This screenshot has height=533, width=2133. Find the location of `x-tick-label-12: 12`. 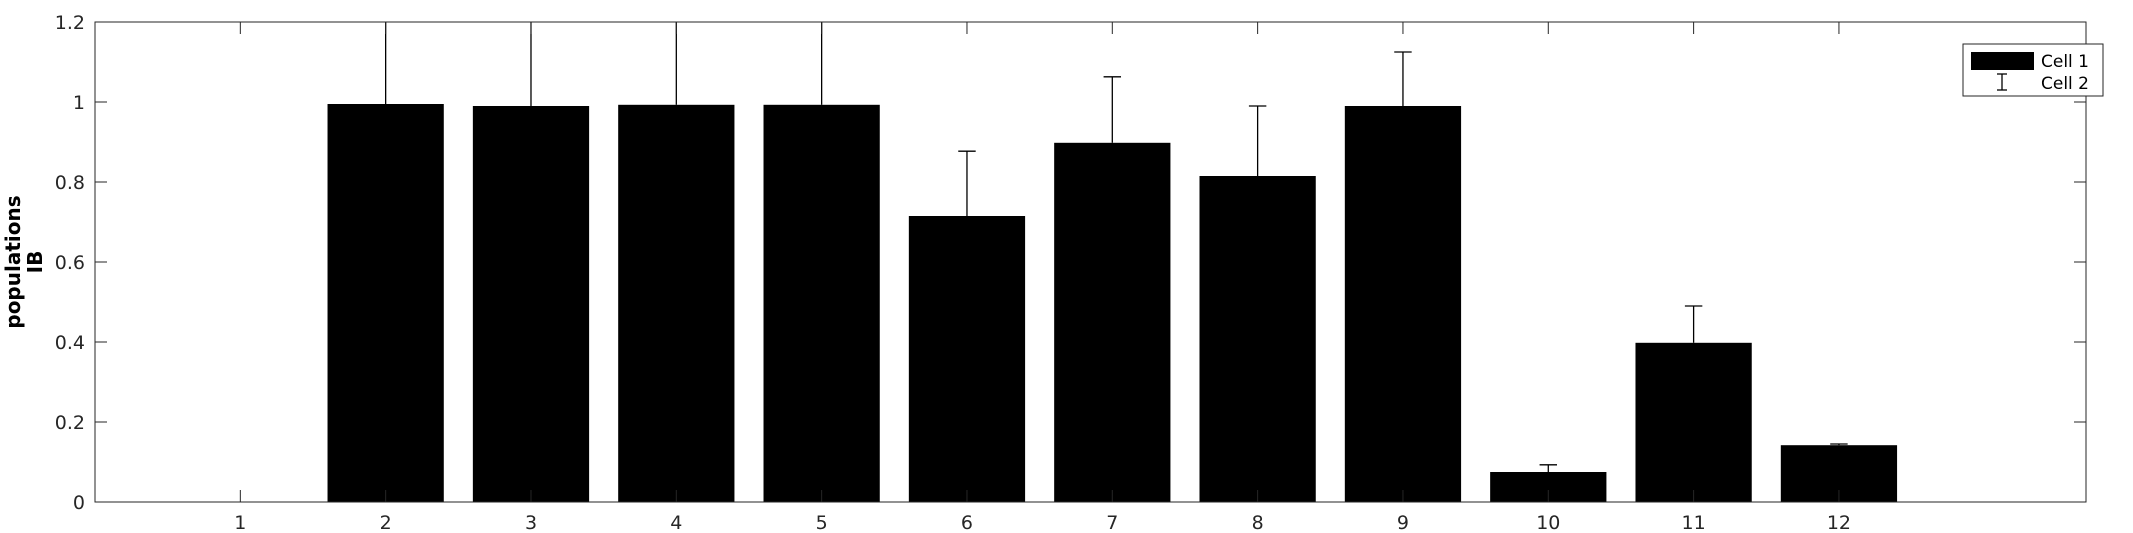

x-tick-label-12: 12 is located at coordinates (1839, 522).